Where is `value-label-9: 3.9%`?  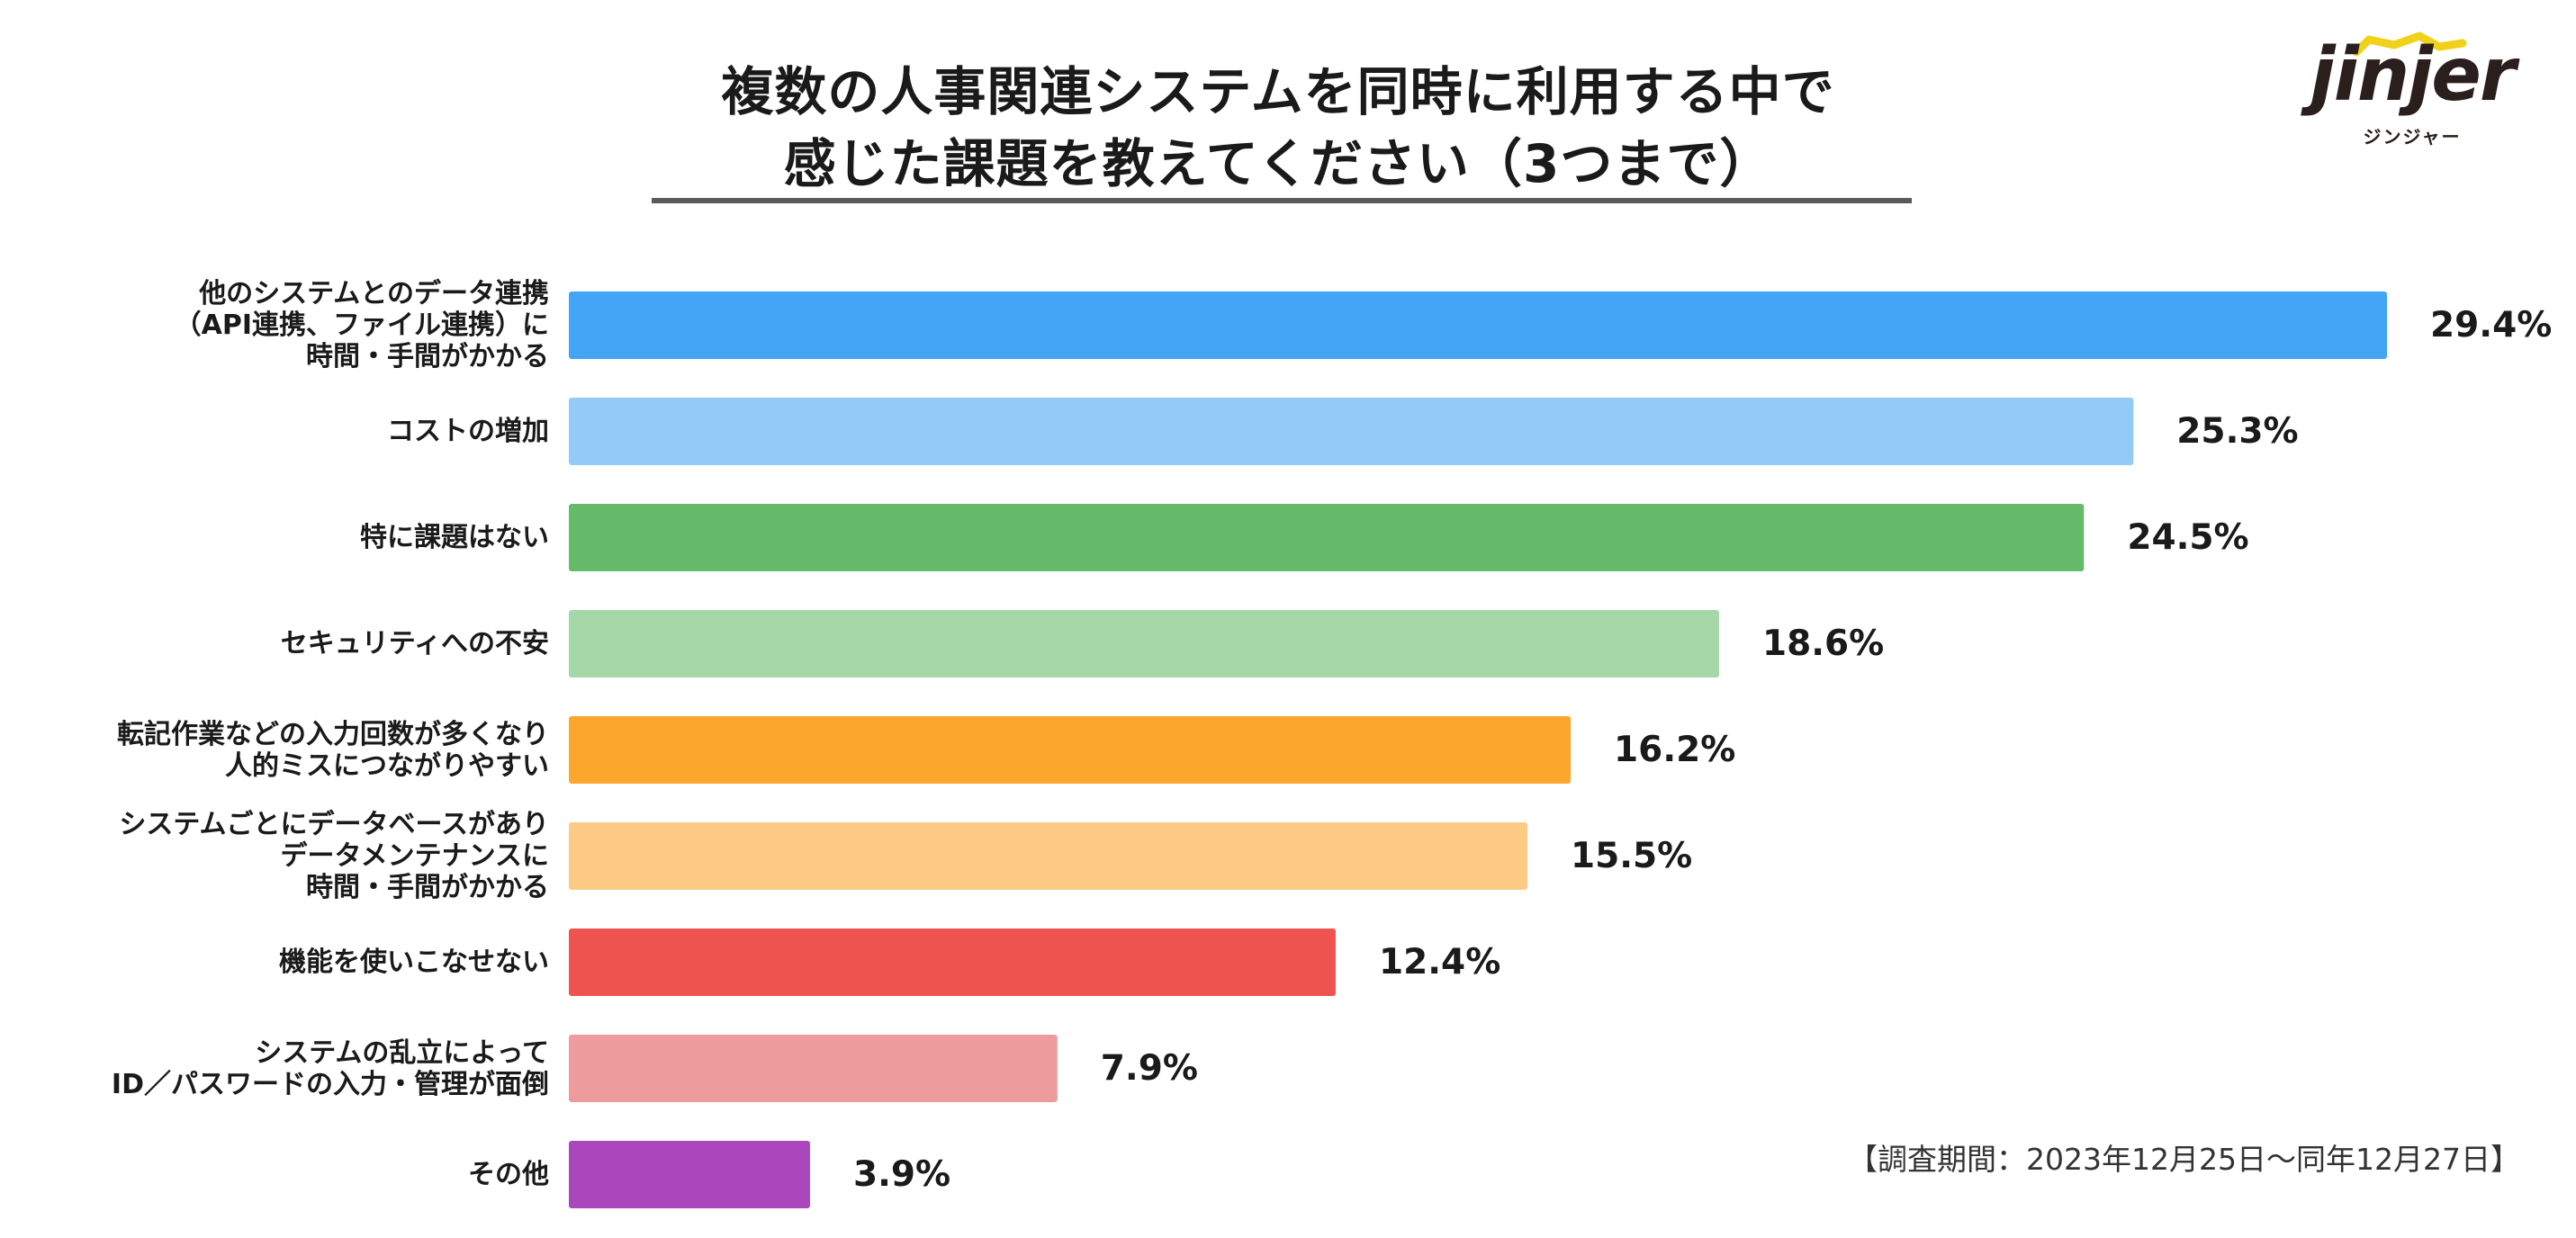
value-label-9: 3.9% is located at coordinates (901, 1174).